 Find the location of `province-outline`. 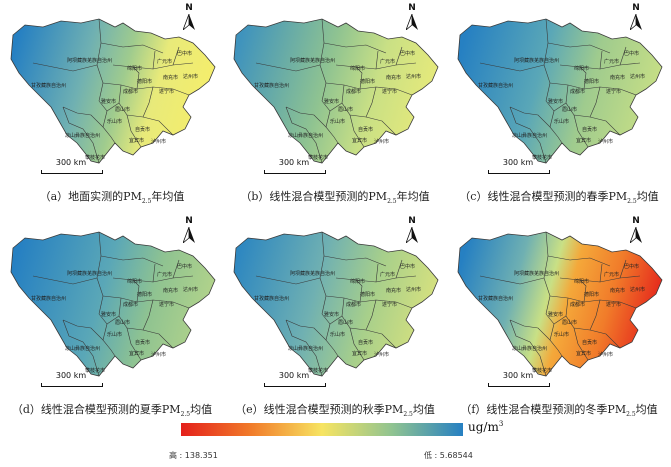

province-outline is located at coordinates (113, 91).